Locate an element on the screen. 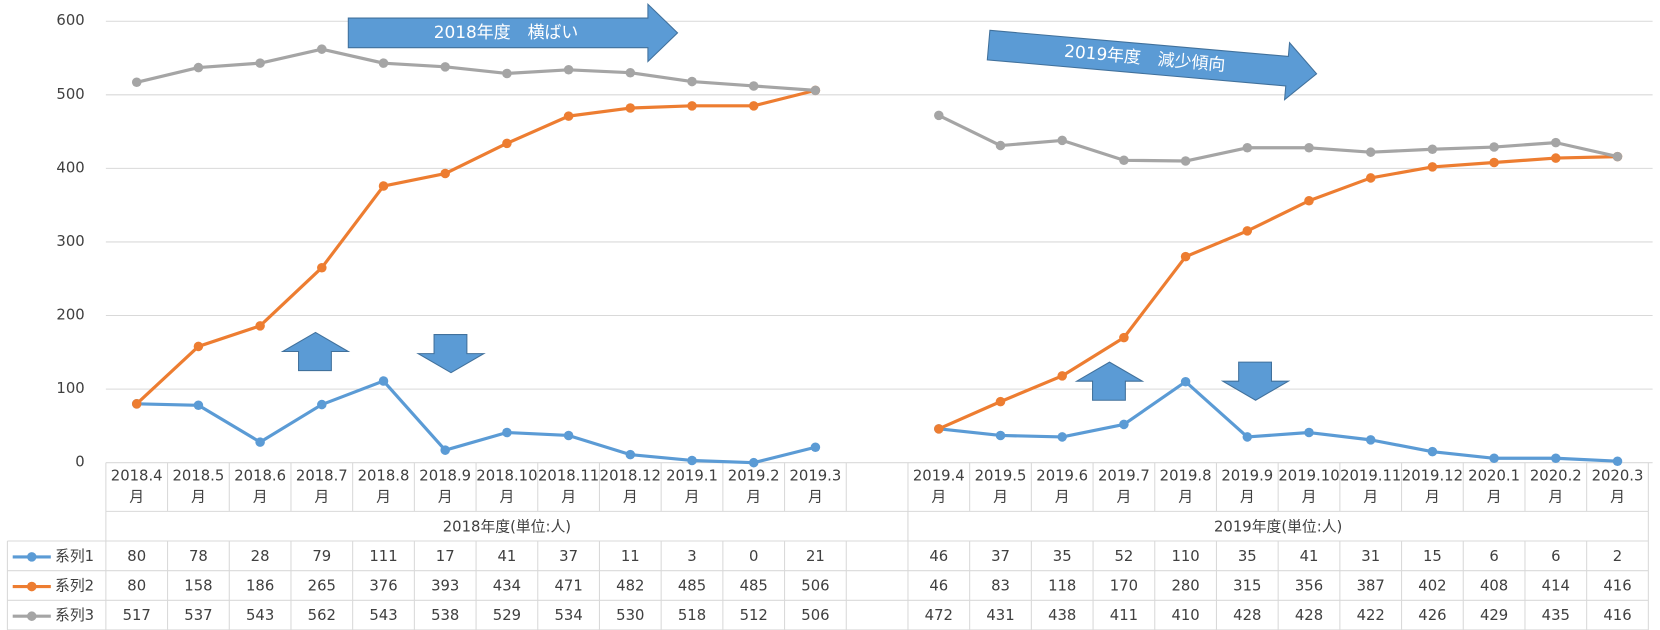  table-value: 429 is located at coordinates (1494, 615).